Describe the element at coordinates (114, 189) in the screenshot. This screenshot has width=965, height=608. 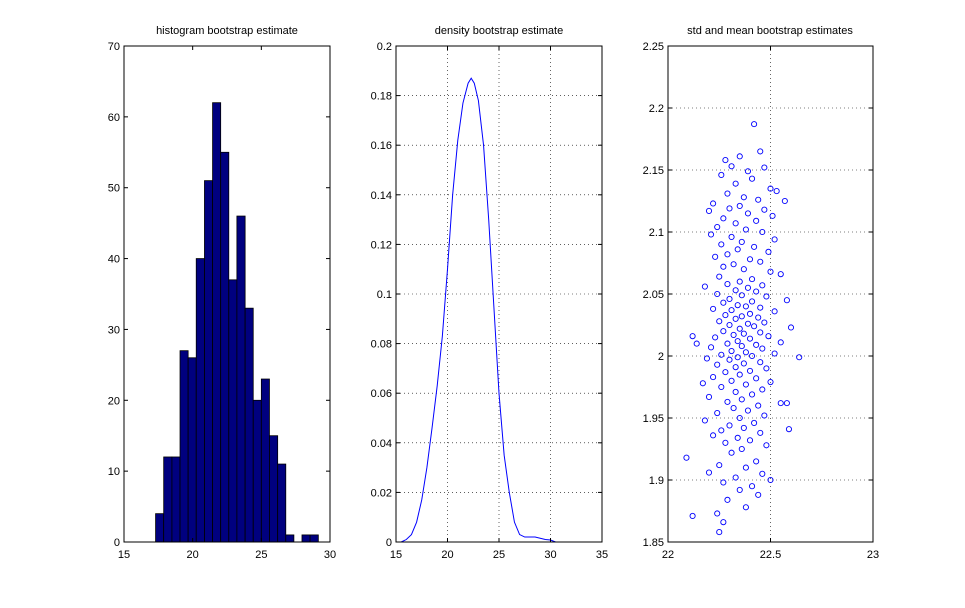
I see `histogram-ytick-label: 50` at that location.